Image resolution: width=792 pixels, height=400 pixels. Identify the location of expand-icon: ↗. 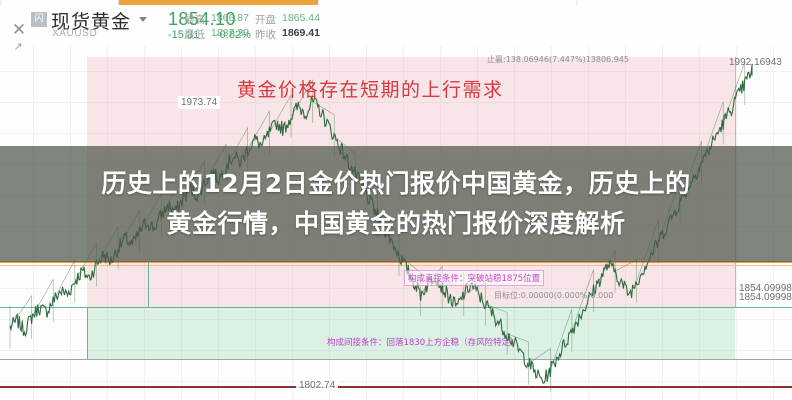
(18, 47).